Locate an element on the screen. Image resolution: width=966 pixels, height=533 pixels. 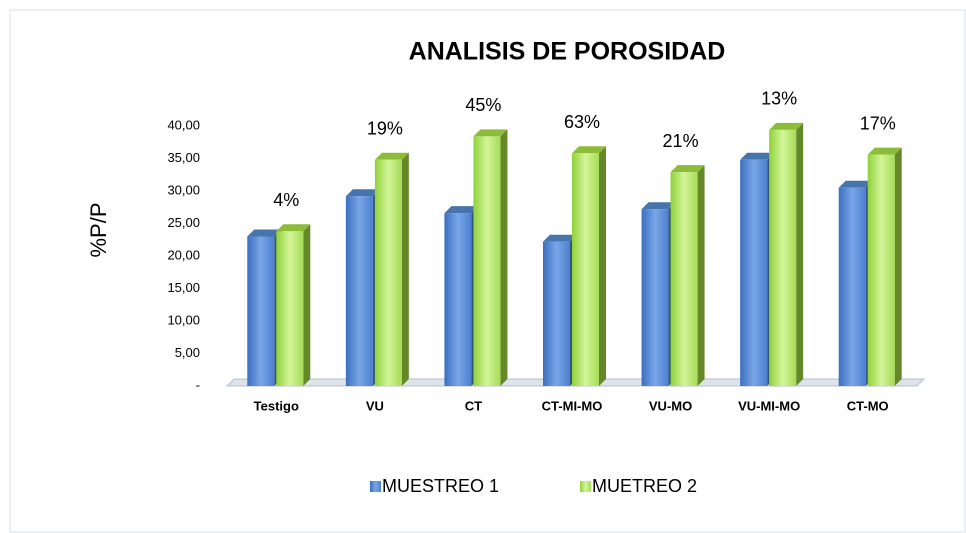
y-tick-label: 15,00 is located at coordinates (183, 287).